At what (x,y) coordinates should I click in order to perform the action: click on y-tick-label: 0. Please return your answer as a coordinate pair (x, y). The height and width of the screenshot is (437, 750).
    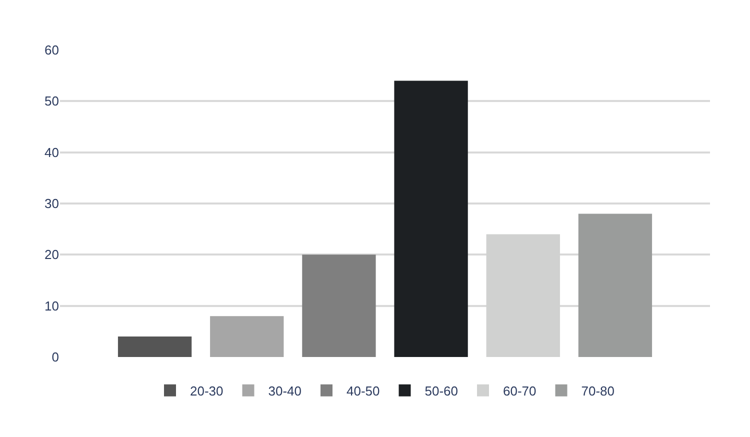
    Looking at the image, I should click on (55, 357).